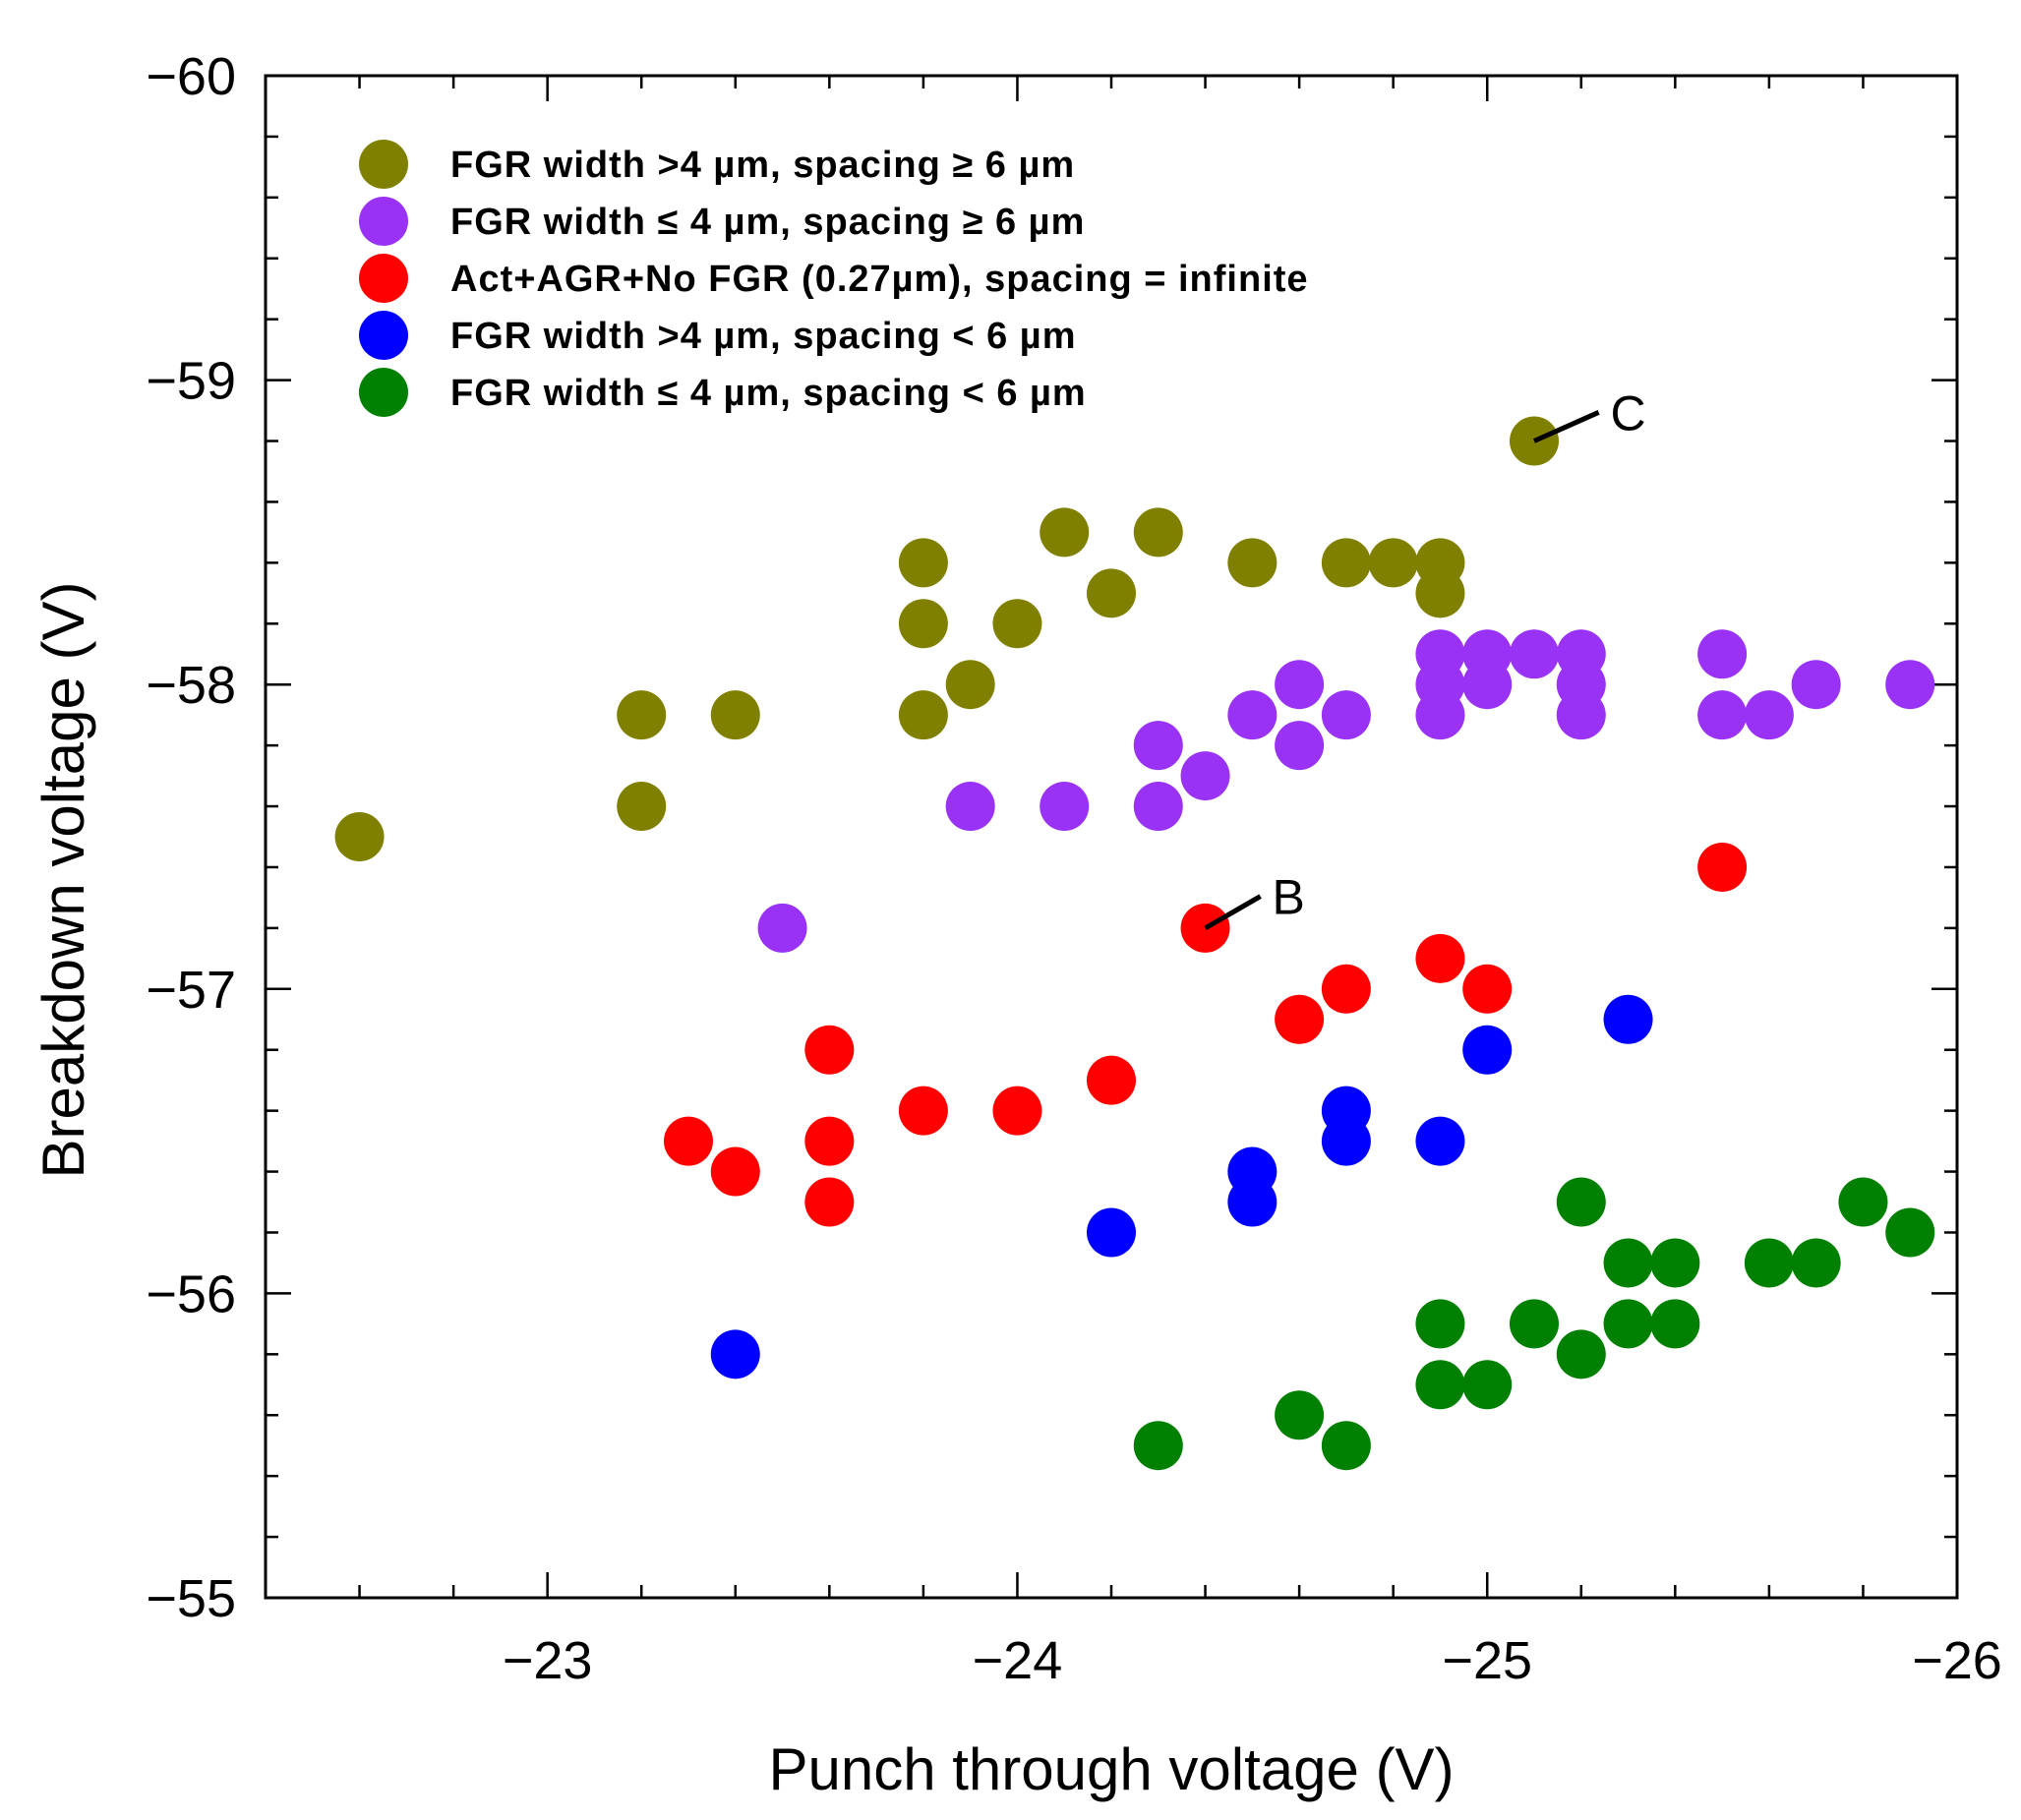  Describe the element at coordinates (767, 222) in the screenshot. I see `legend-label-2: FGR width ≤ 4 µm, spacing ≥ 6 µm` at that location.